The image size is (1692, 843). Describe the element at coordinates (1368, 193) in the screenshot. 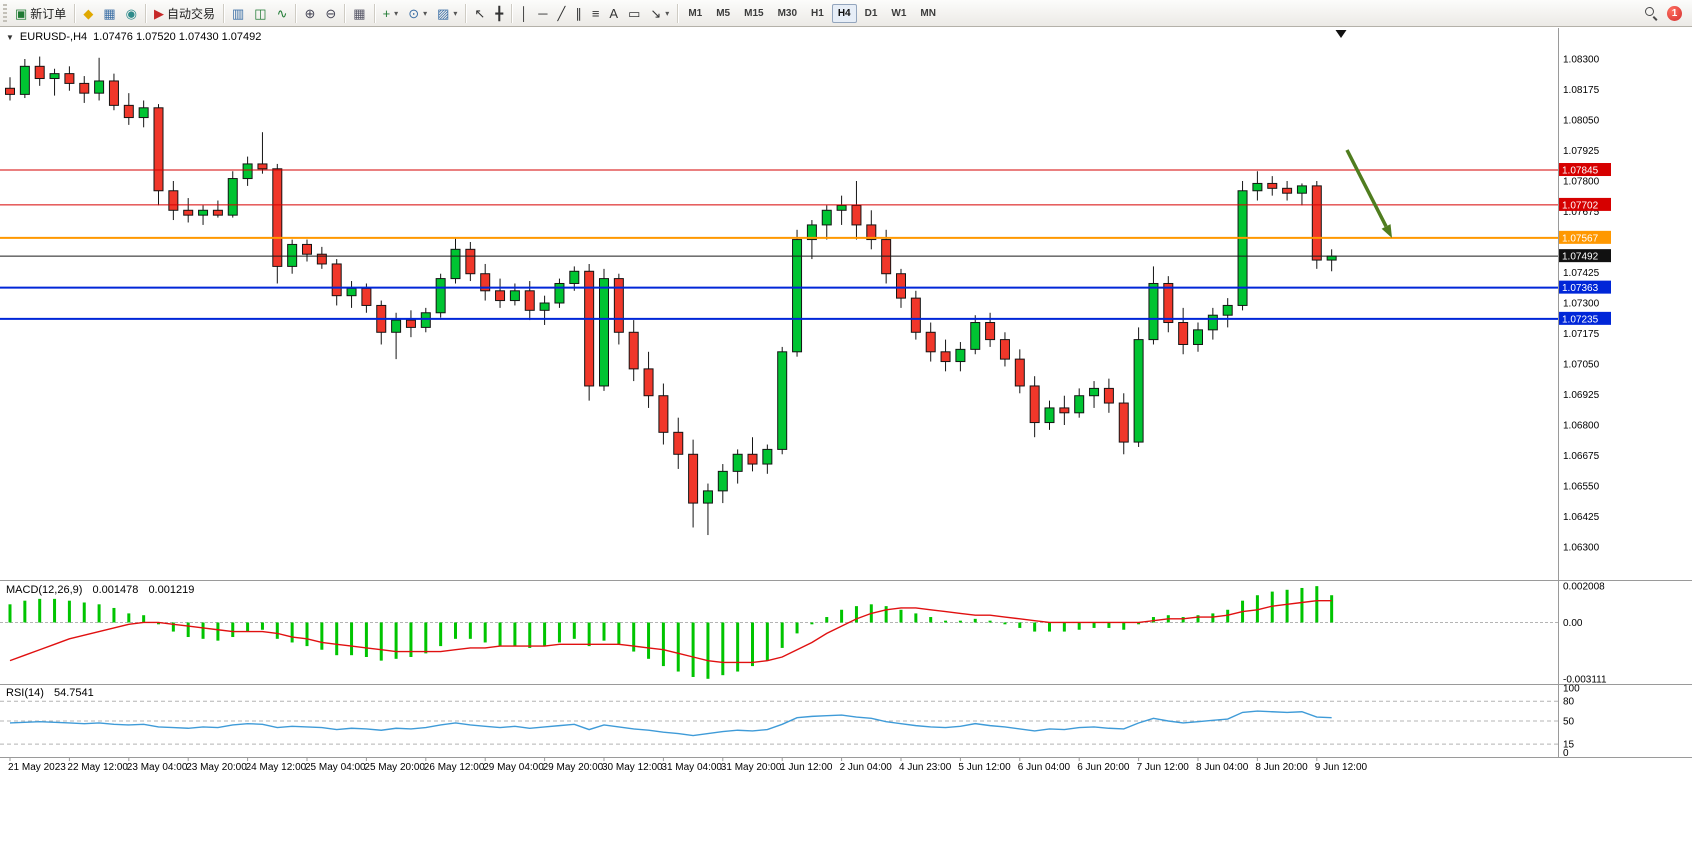

I see `trend-arrow-object` at that location.